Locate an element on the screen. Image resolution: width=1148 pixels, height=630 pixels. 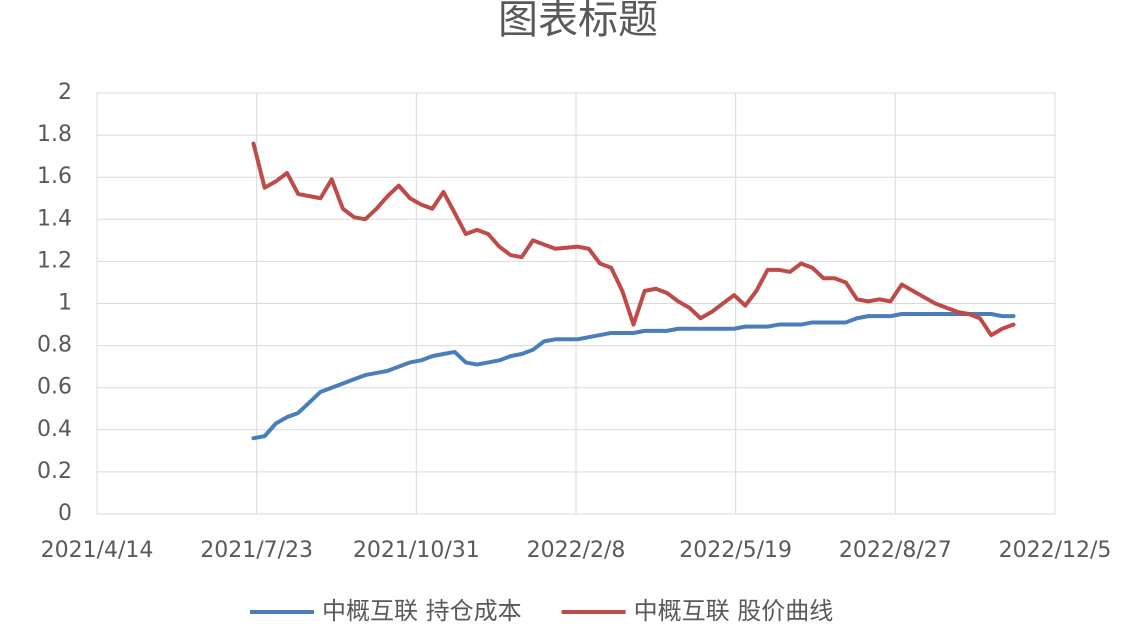
series-line is located at coordinates (633, 376).